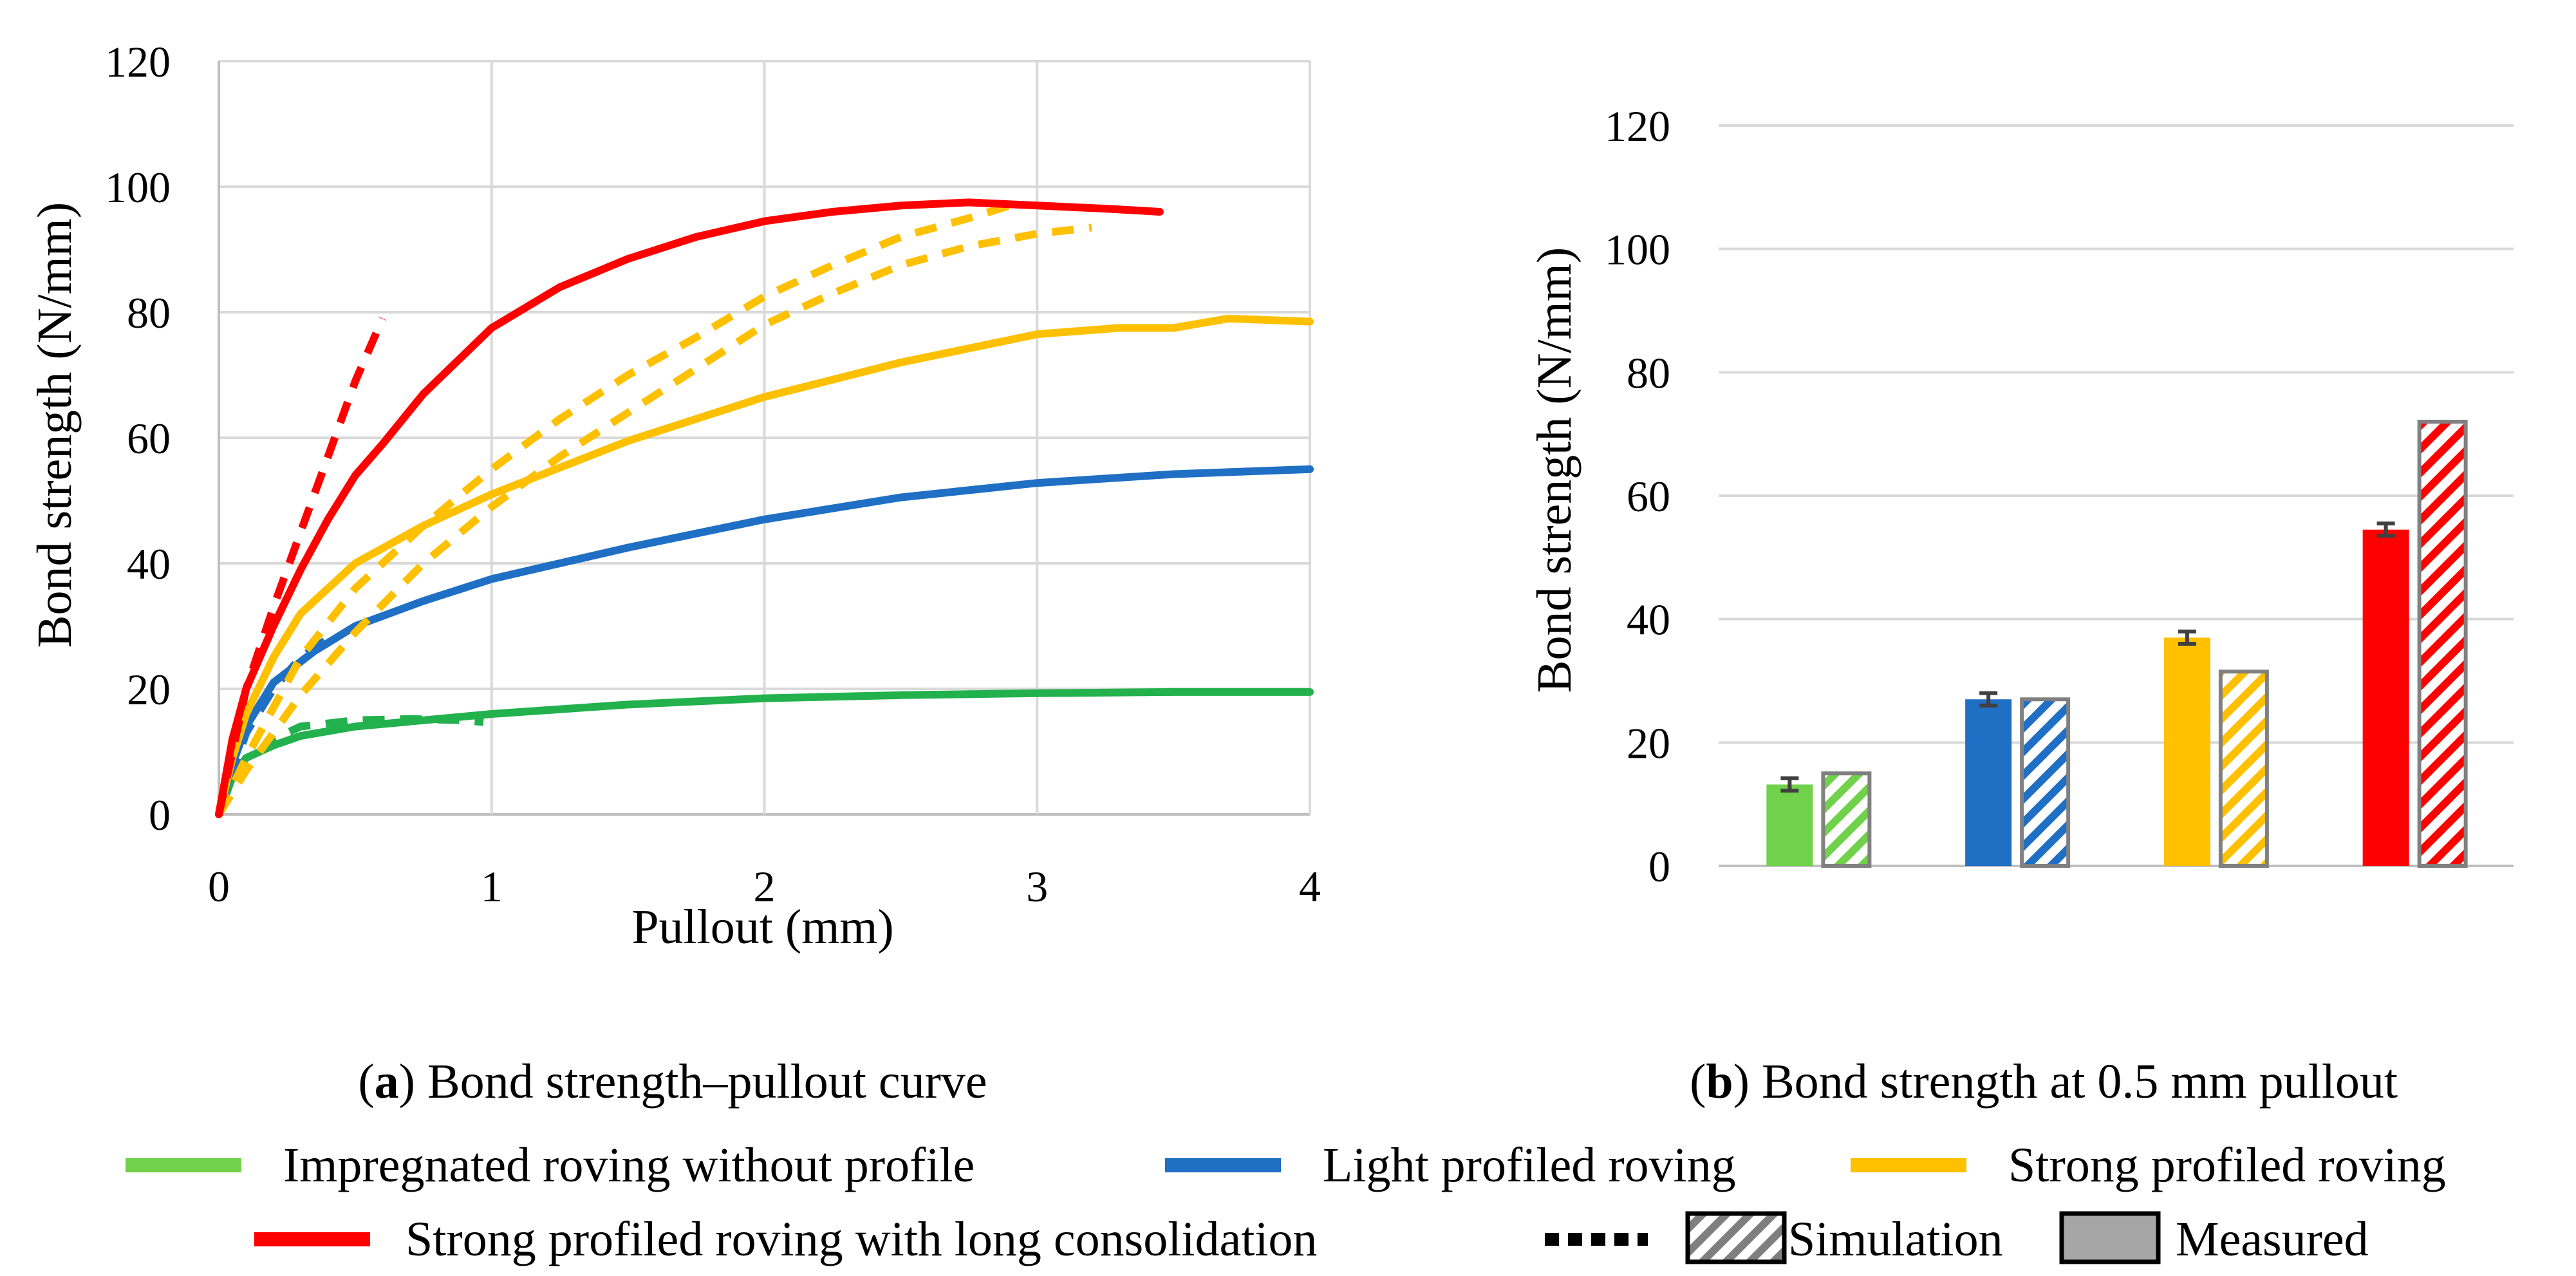 This screenshot has width=2576, height=1276. Describe the element at coordinates (1637, 249) in the screenshot. I see `chart-b-y-tick-label: 100` at that location.